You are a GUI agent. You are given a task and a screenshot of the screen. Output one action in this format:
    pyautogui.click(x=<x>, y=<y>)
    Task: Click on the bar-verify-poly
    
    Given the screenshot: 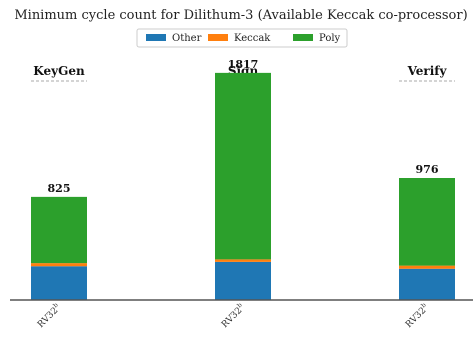 What is the action you would take?
    pyautogui.click(x=427, y=222)
    